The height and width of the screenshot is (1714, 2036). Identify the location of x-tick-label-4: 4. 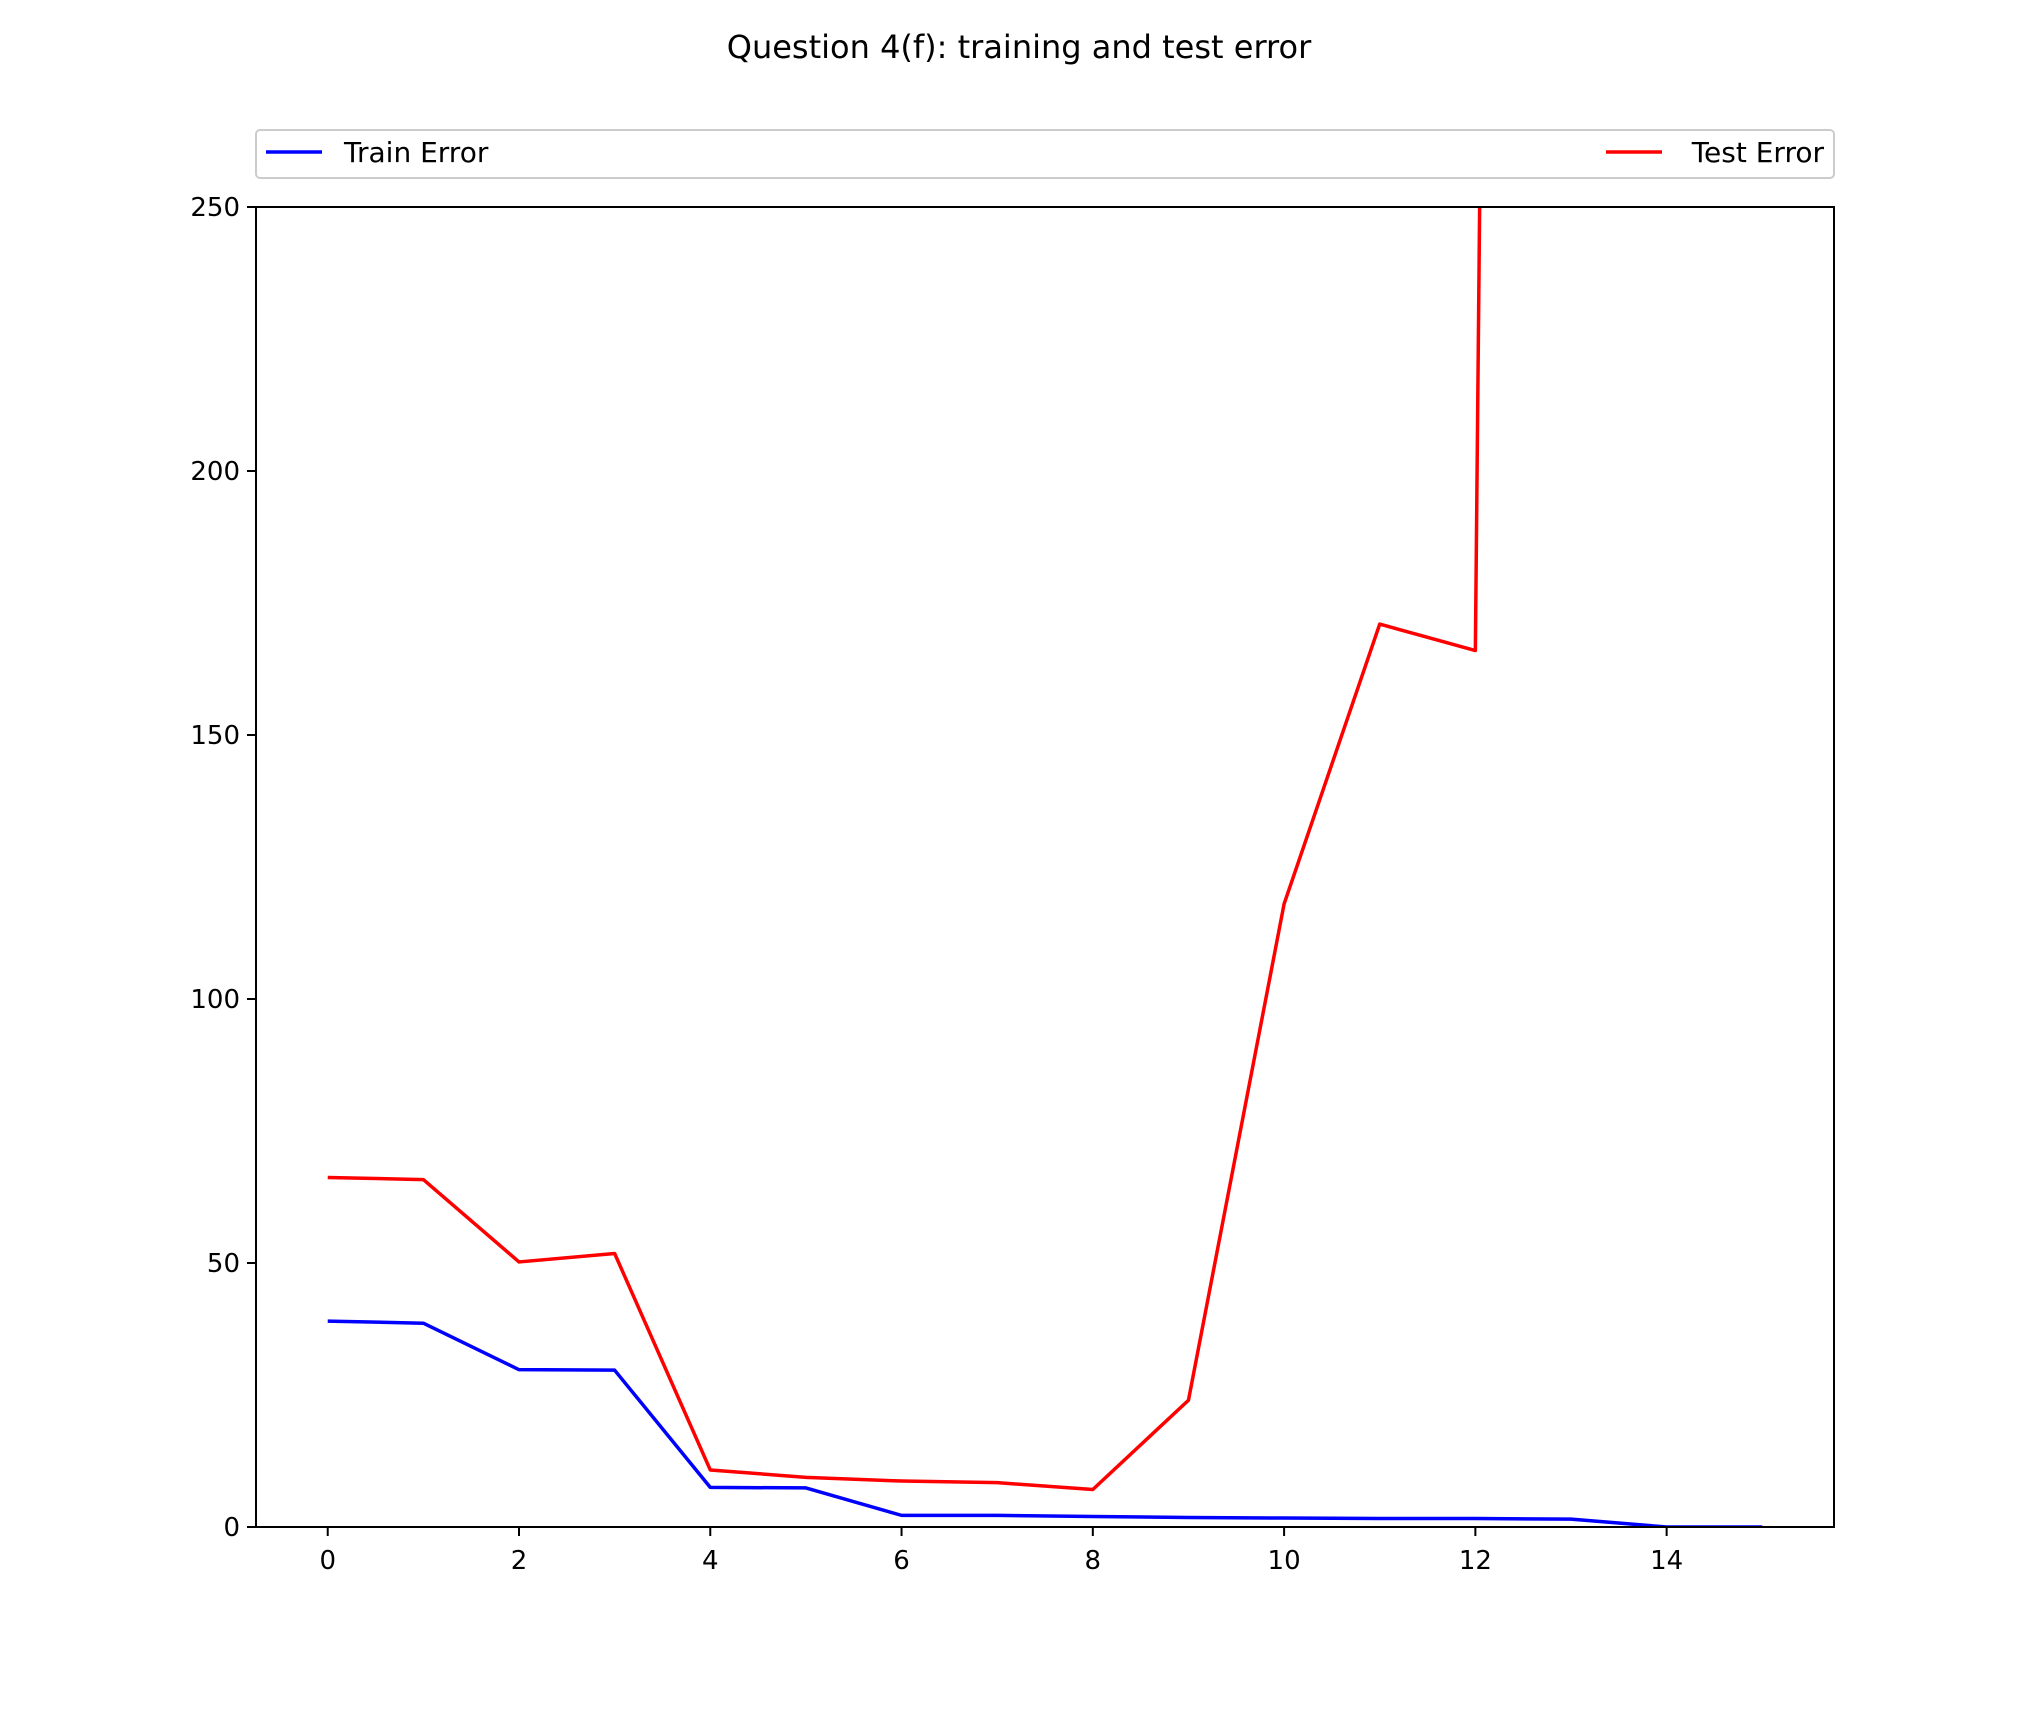
(710, 1561).